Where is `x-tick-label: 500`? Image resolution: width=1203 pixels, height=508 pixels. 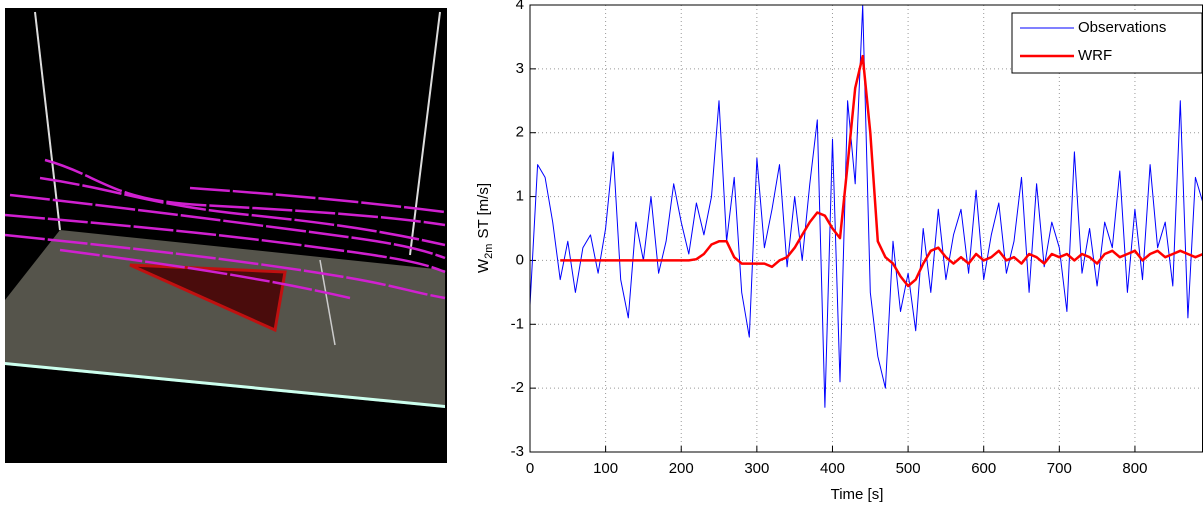 x-tick-label: 500 is located at coordinates (908, 468).